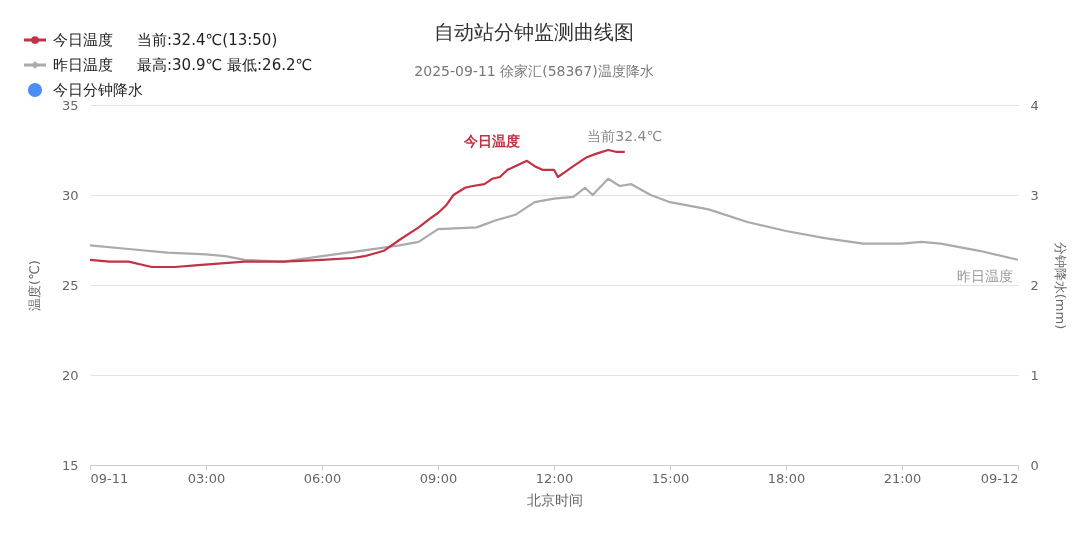 The width and height of the screenshot is (1080, 555). What do you see at coordinates (534, 32) in the screenshot?
I see `chart-title: 自动站分钟监测曲线图` at bounding box center [534, 32].